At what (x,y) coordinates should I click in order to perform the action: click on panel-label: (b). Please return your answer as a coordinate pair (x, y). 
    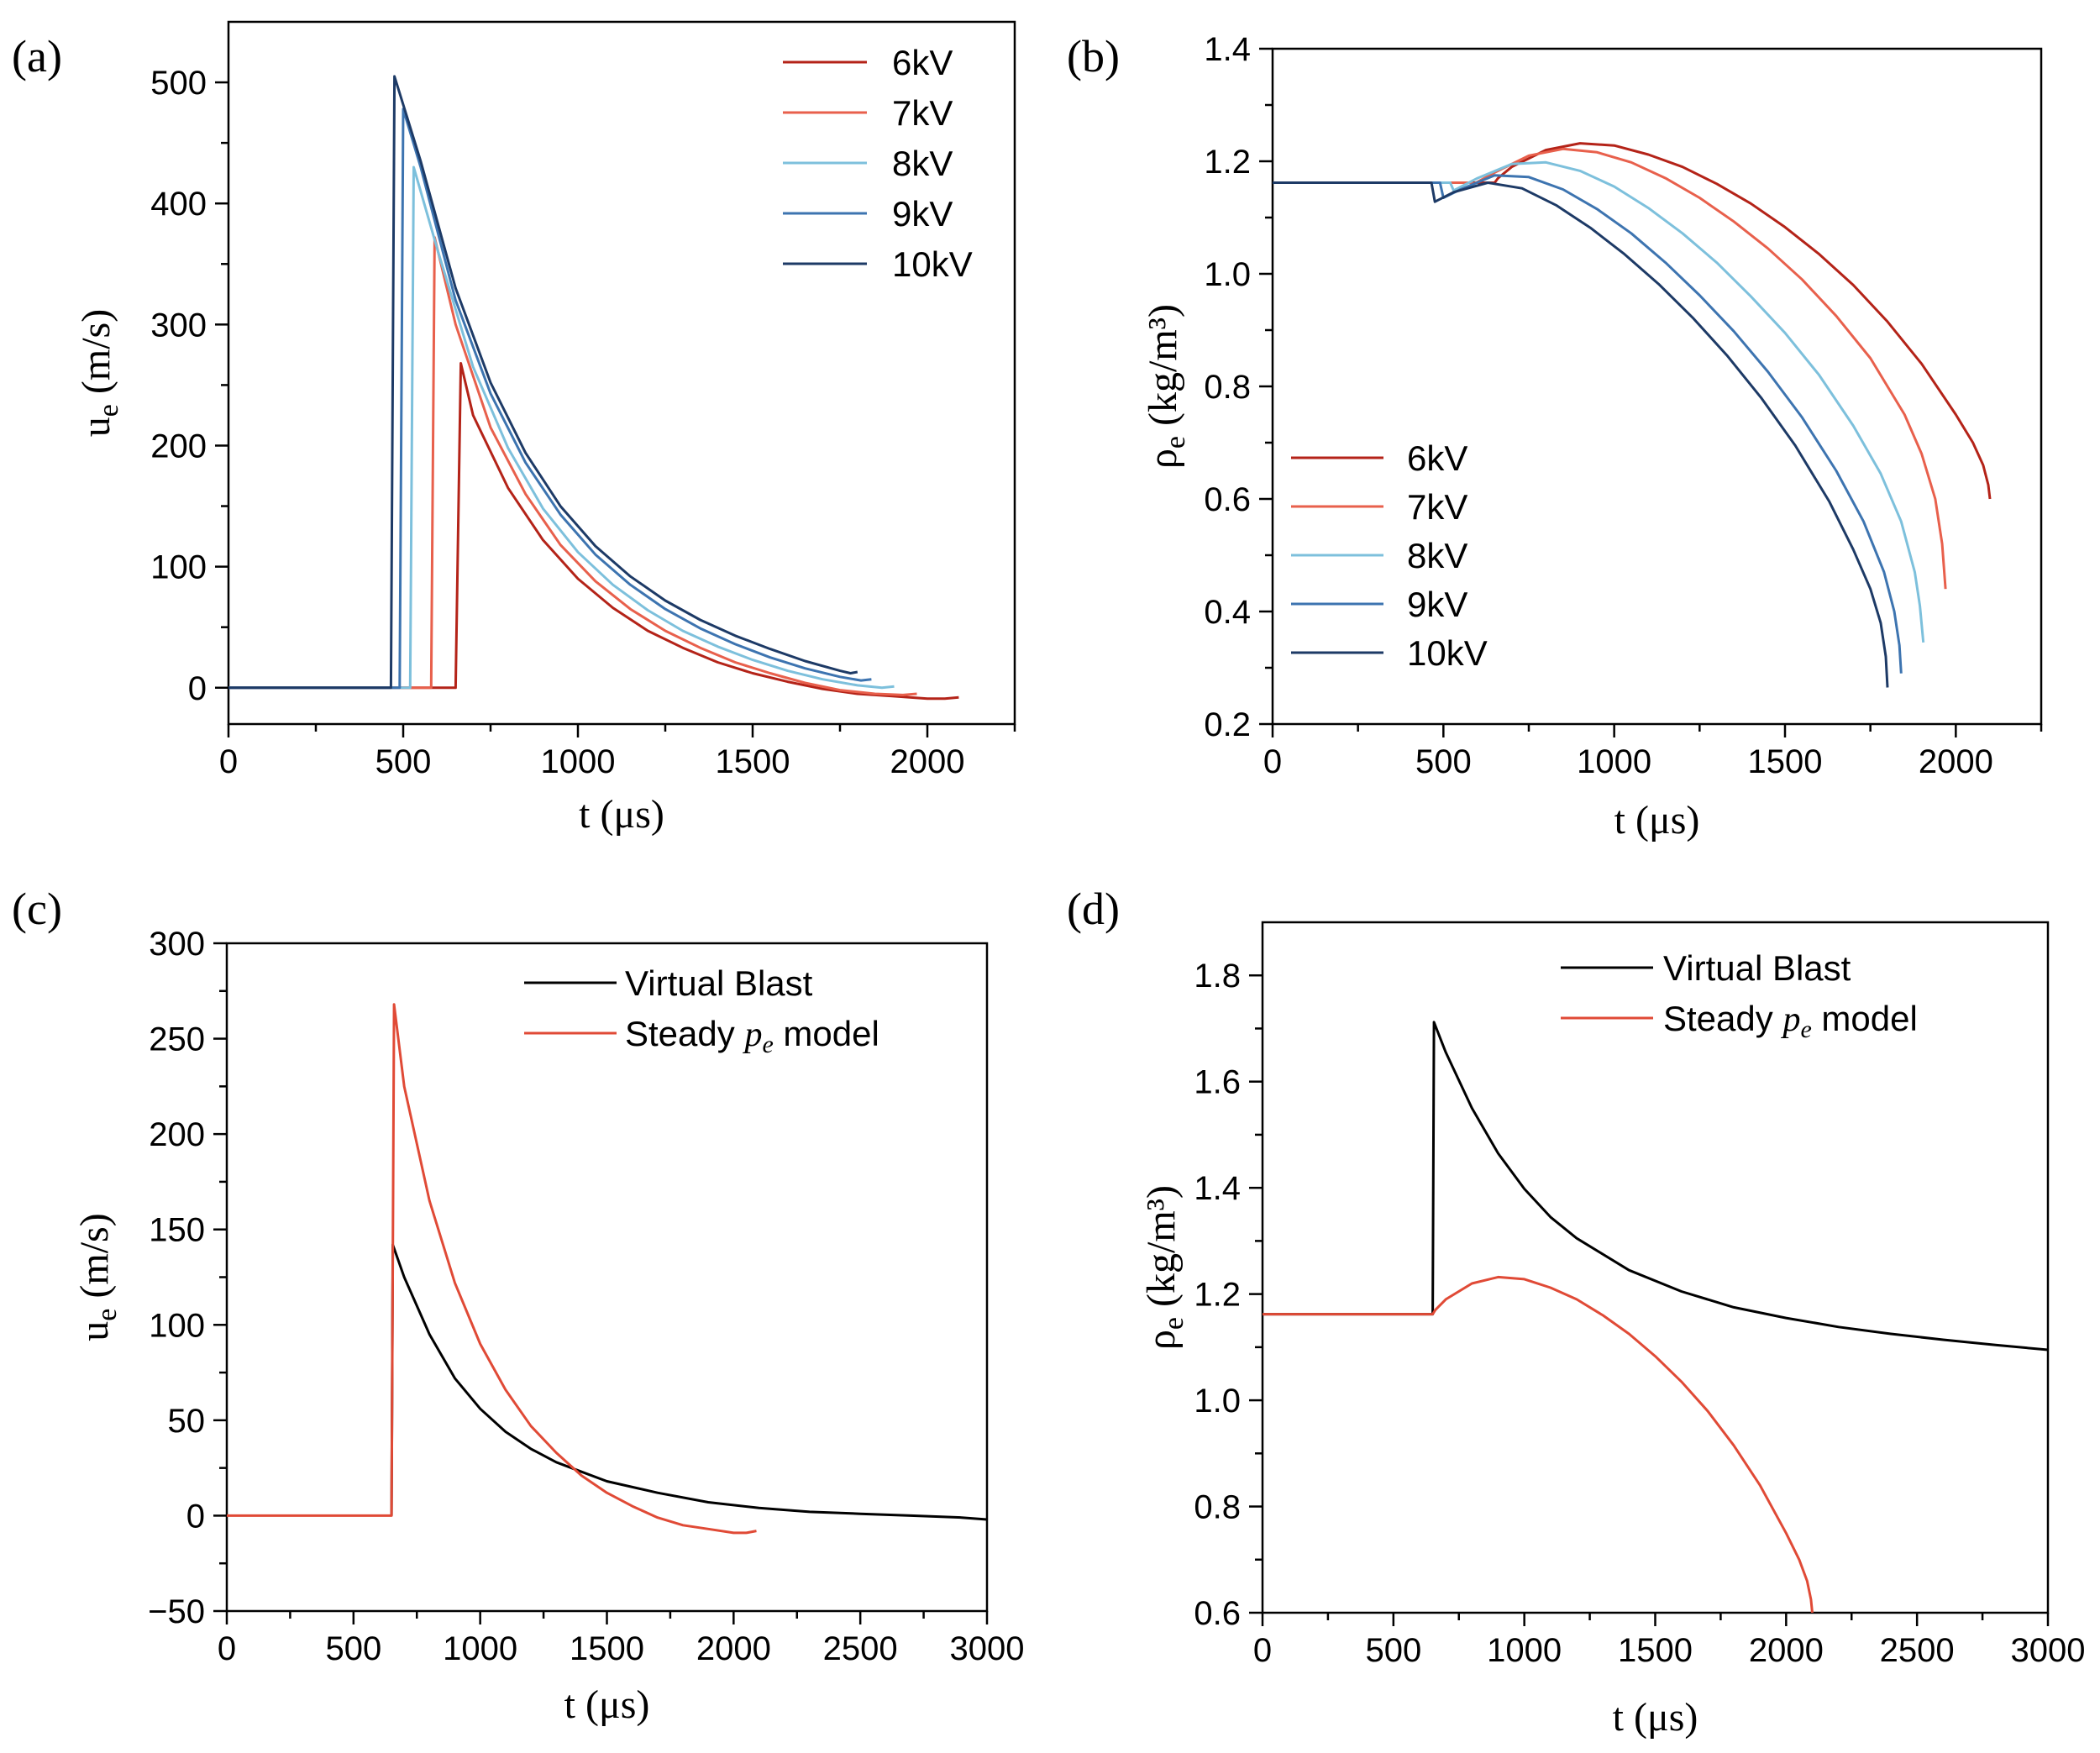
    Looking at the image, I should click on (1093, 56).